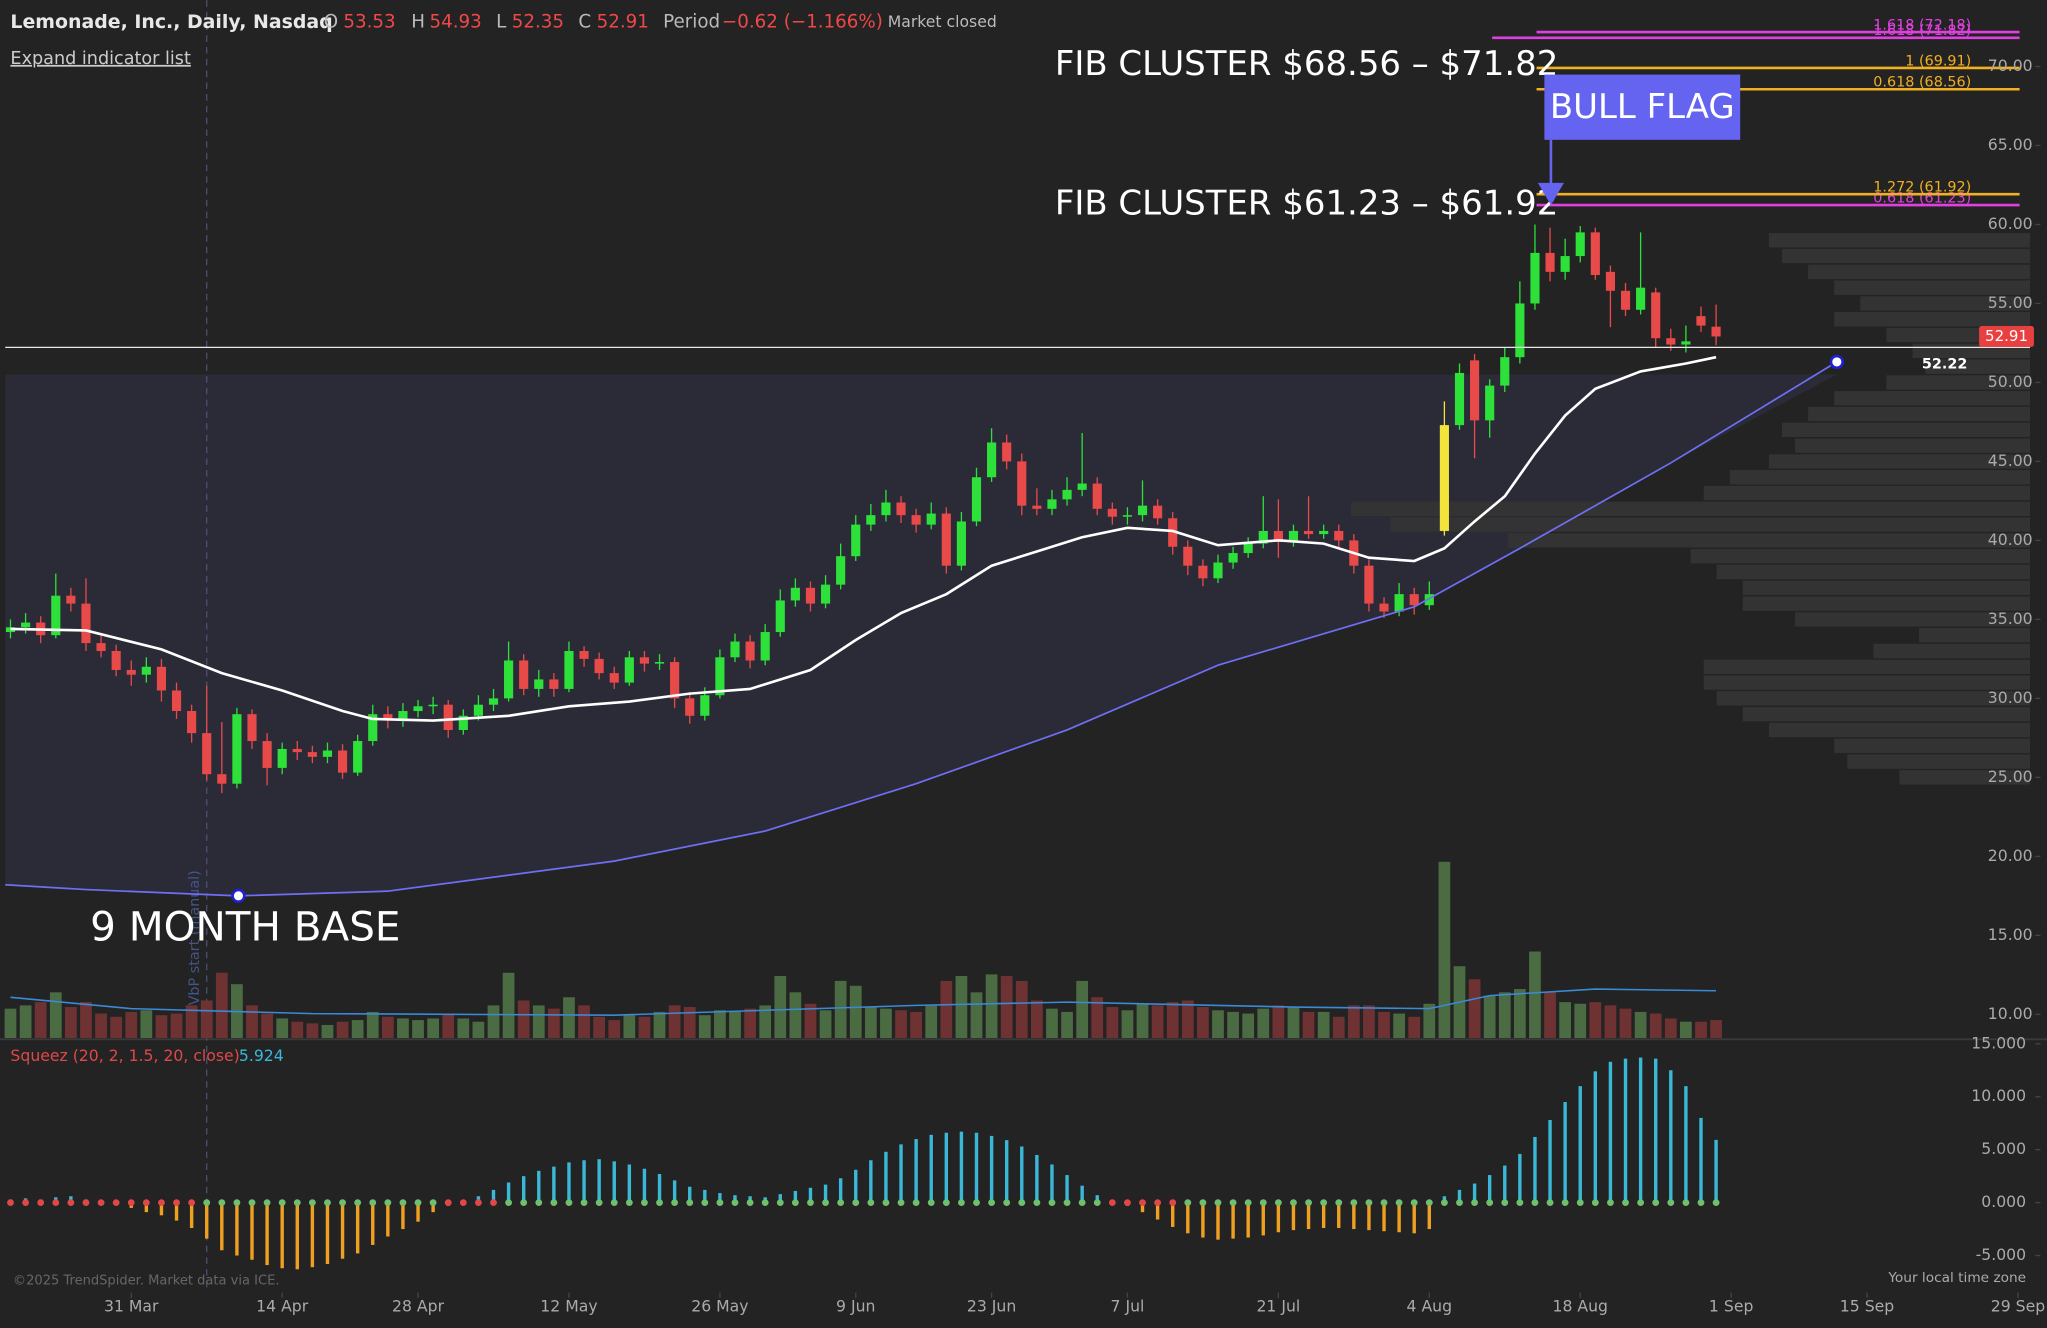 The width and height of the screenshot is (2047, 1328). What do you see at coordinates (100, 59) in the screenshot?
I see `expand-indicators: Expand indicator list` at bounding box center [100, 59].